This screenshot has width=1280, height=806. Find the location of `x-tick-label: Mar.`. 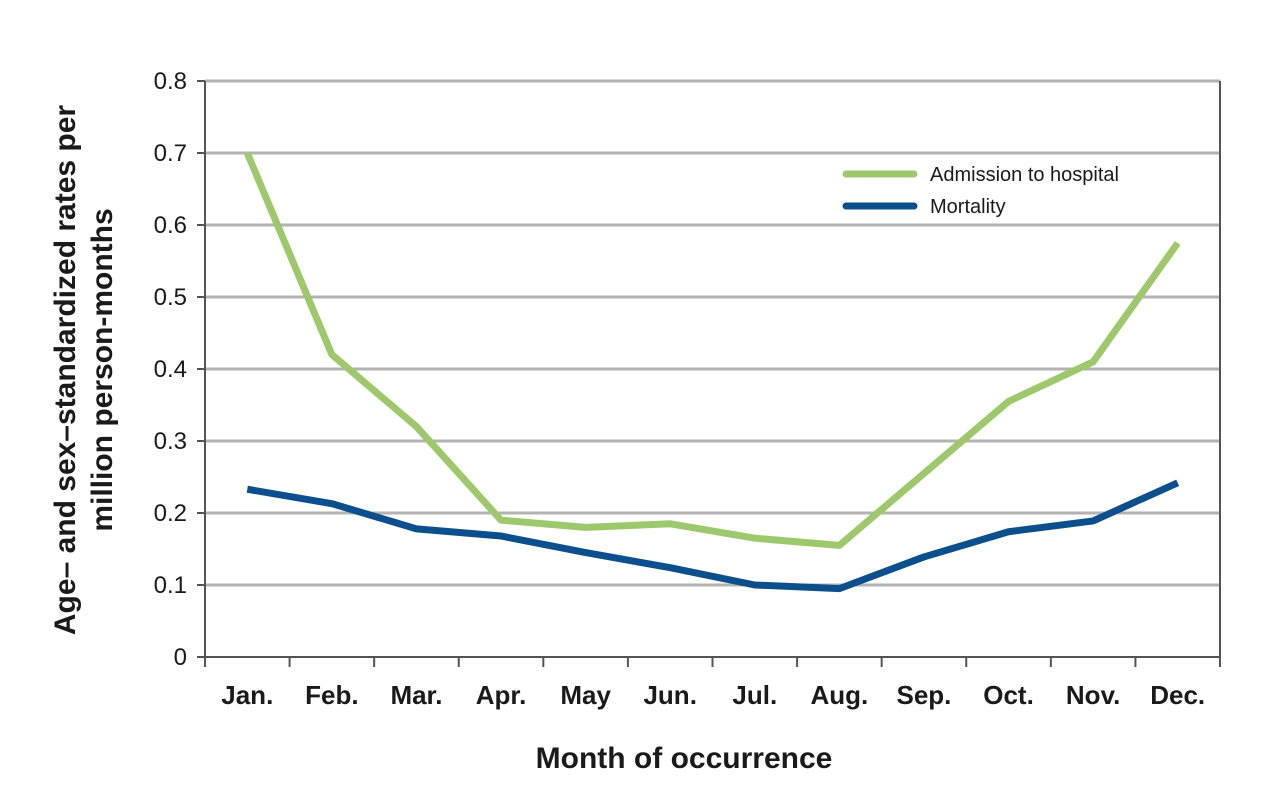

x-tick-label: Mar. is located at coordinates (416, 695).